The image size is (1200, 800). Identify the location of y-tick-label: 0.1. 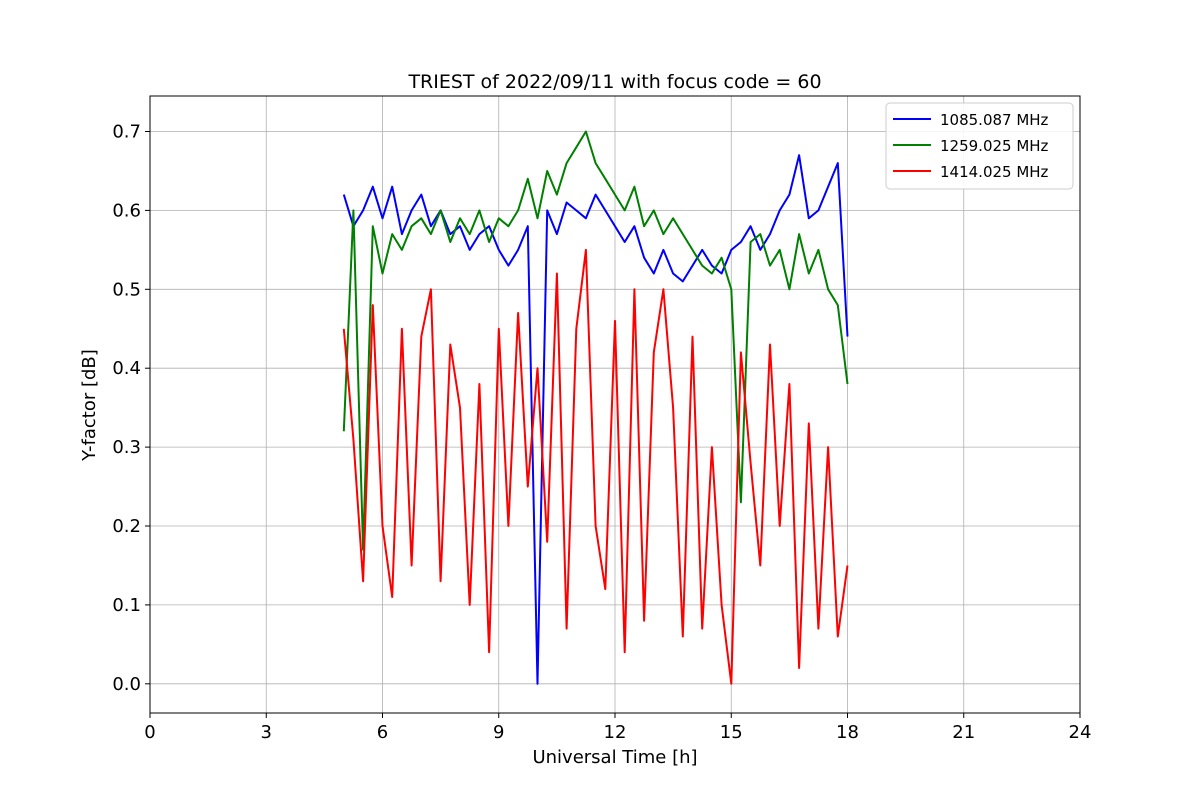
(126, 605).